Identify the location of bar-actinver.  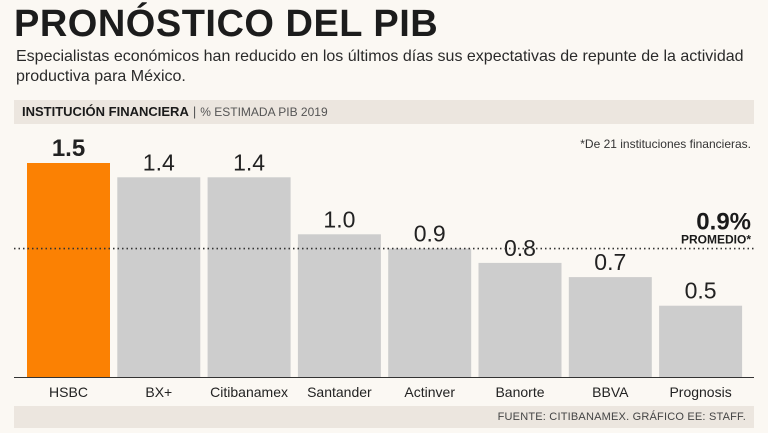
(430, 312).